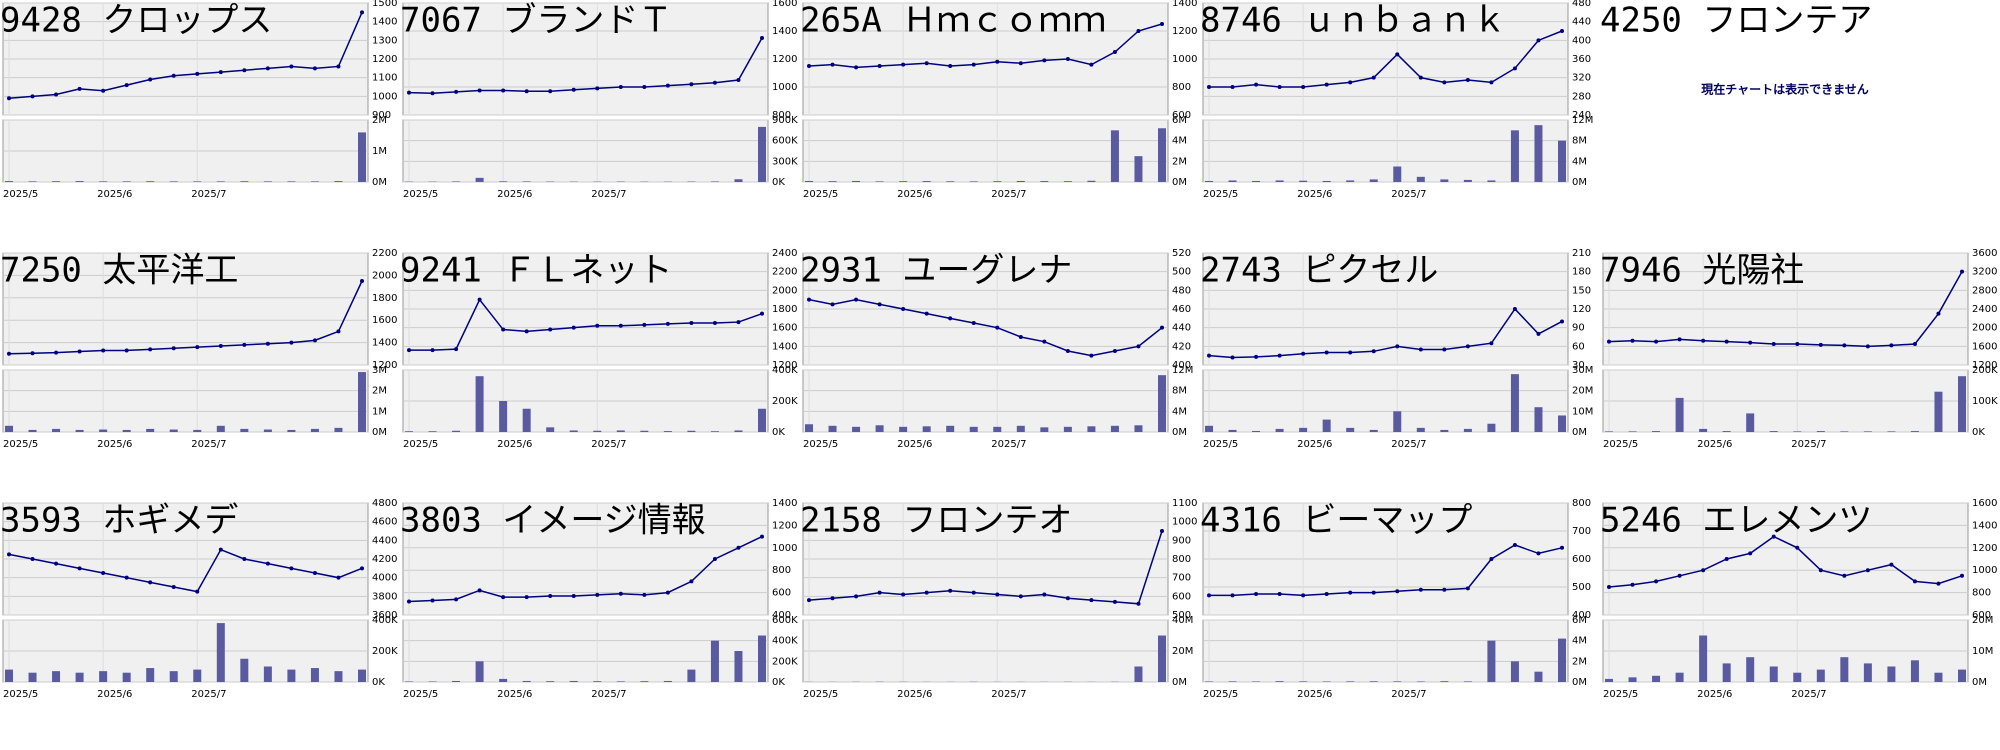  What do you see at coordinates (1785, 89) in the screenshot?
I see `no-chart-message: 現在チャートは表示できません` at bounding box center [1785, 89].